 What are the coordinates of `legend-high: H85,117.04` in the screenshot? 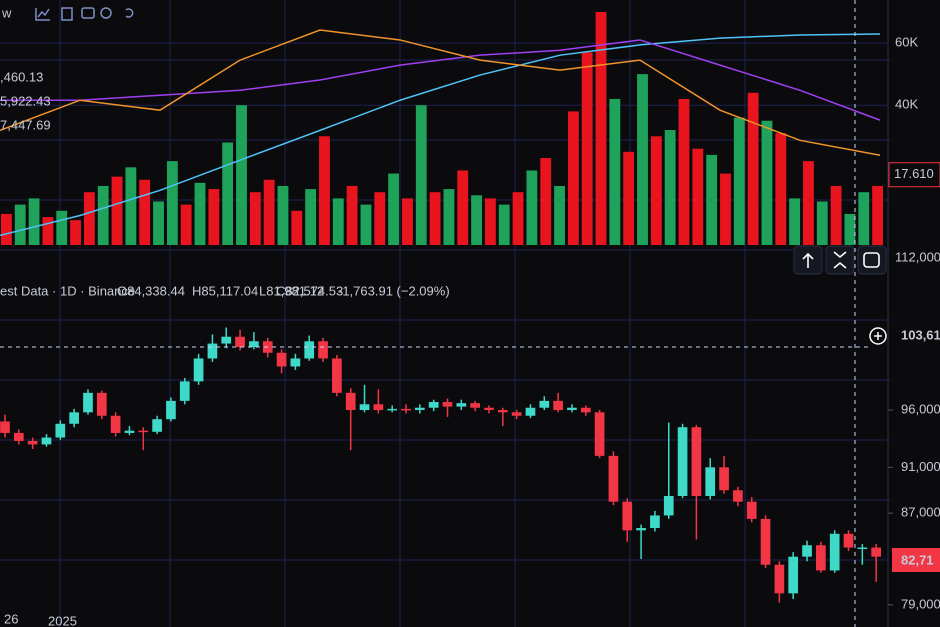 It's located at (225, 290).